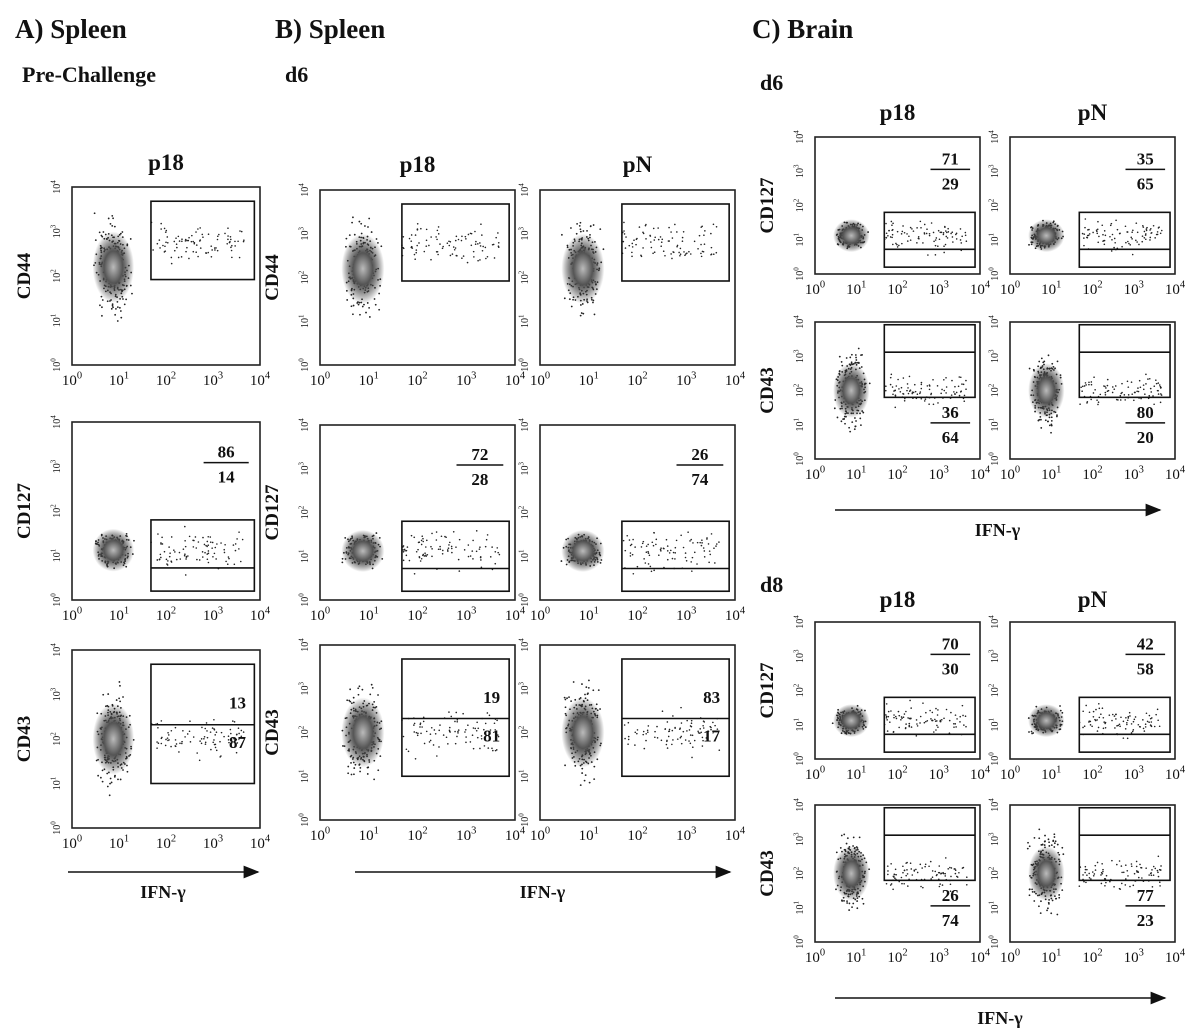  Describe the element at coordinates (898, 112) in the screenshot. I see `column-label: p18` at that location.